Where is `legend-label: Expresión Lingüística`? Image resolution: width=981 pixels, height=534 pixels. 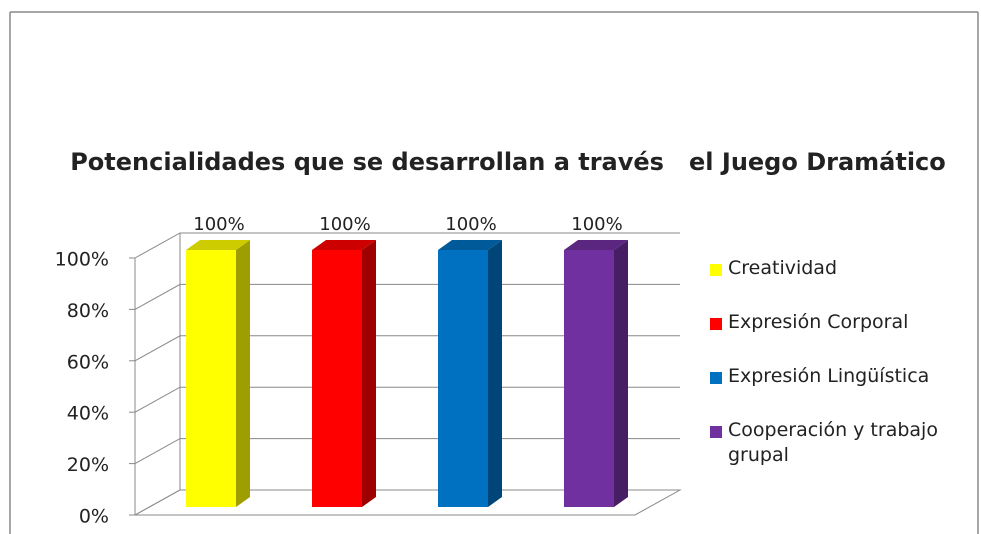
legend-label: Expresión Lingüística is located at coordinates (829, 376).